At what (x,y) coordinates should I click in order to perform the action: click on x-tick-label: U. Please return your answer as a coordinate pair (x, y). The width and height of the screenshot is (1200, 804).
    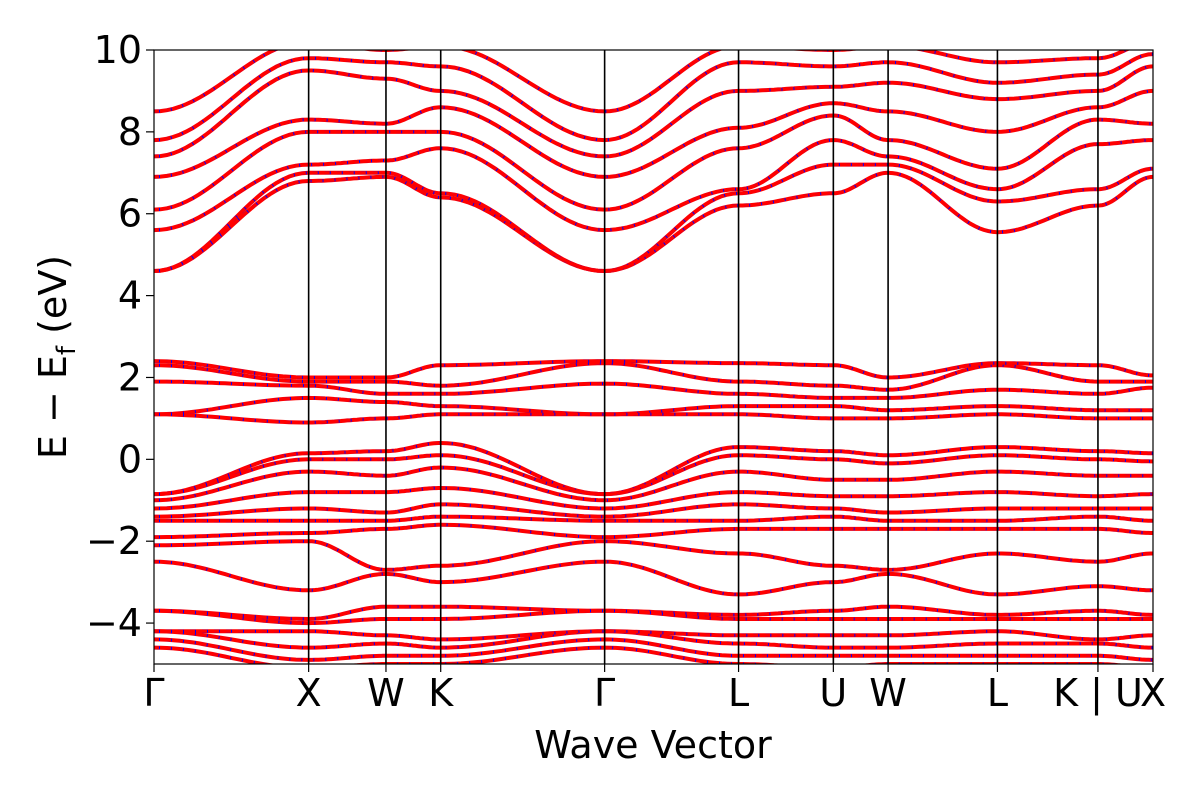
    Looking at the image, I should click on (833, 693).